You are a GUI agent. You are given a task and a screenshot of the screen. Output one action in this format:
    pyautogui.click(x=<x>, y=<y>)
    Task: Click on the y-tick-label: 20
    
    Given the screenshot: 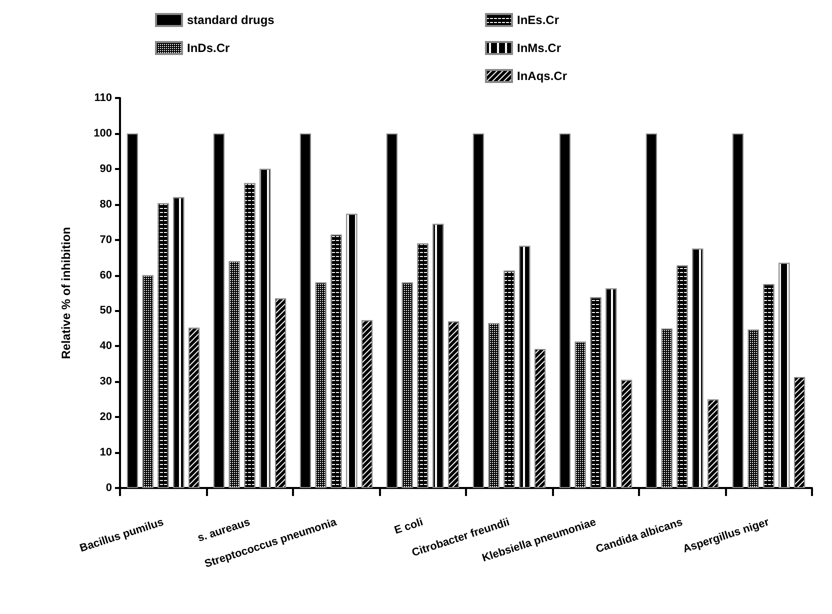 What is the action you would take?
    pyautogui.click(x=106, y=417)
    